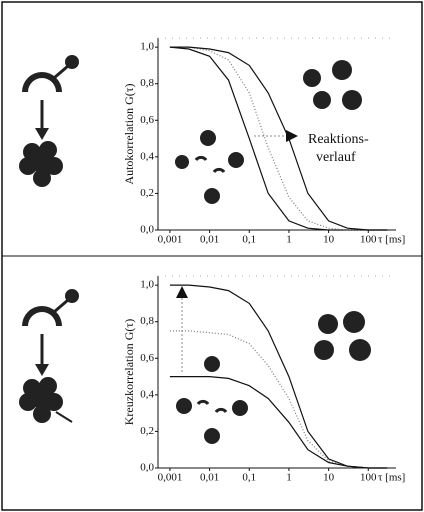 The width and height of the screenshot is (424, 512). Describe the element at coordinates (336, 157) in the screenshot. I see `annotation: verlauf` at that location.